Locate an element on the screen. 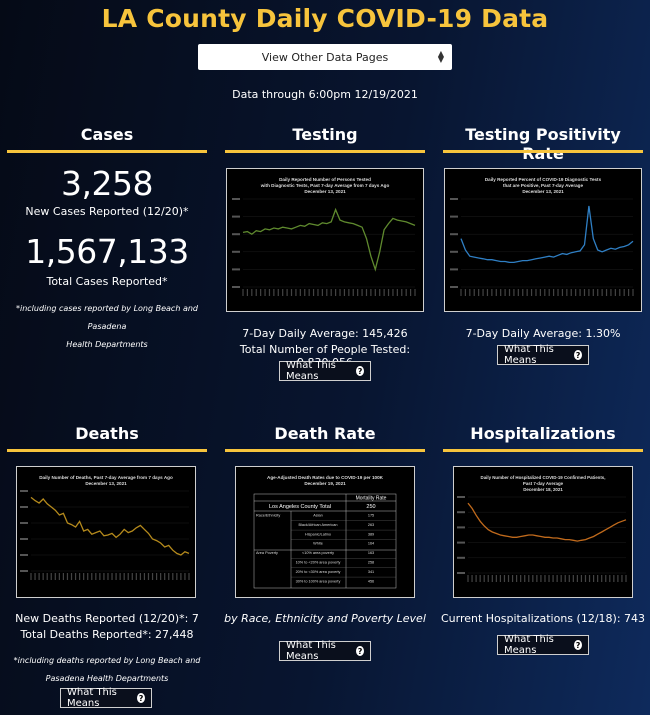 This screenshot has height=715, width=650. table-row-label: 20% to <30% area poverty is located at coordinates (318, 572).